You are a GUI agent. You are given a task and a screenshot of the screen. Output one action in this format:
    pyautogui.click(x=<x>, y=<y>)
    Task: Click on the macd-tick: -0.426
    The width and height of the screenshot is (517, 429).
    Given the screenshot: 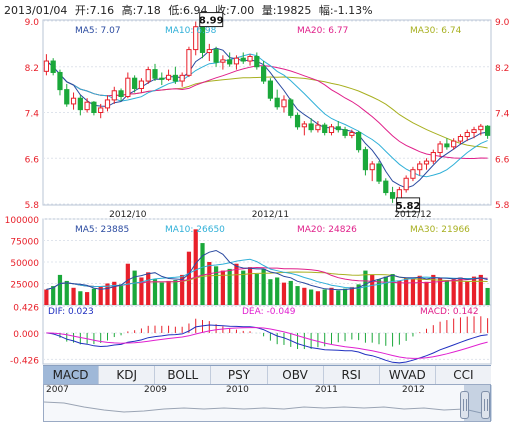 What is the action you would take?
    pyautogui.click(x=24, y=360)
    